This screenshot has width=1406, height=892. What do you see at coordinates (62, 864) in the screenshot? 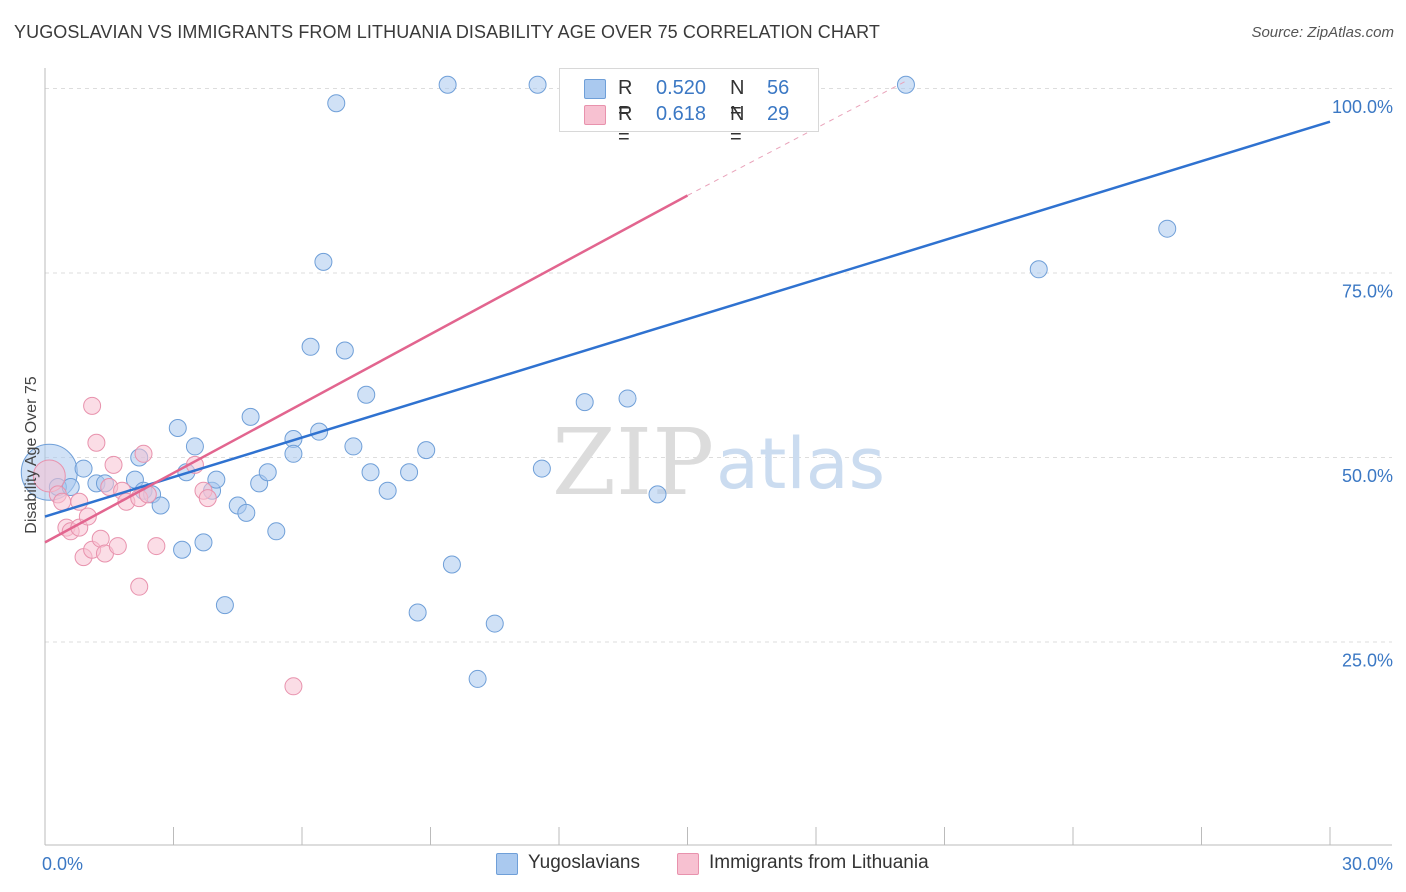
I see `x-tick-label: 0.0%` at bounding box center [62, 864].